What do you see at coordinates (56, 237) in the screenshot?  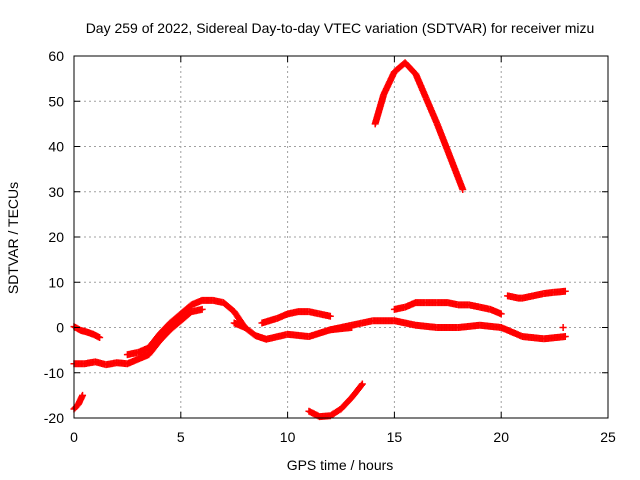 I see `y-tick-label: 20` at bounding box center [56, 237].